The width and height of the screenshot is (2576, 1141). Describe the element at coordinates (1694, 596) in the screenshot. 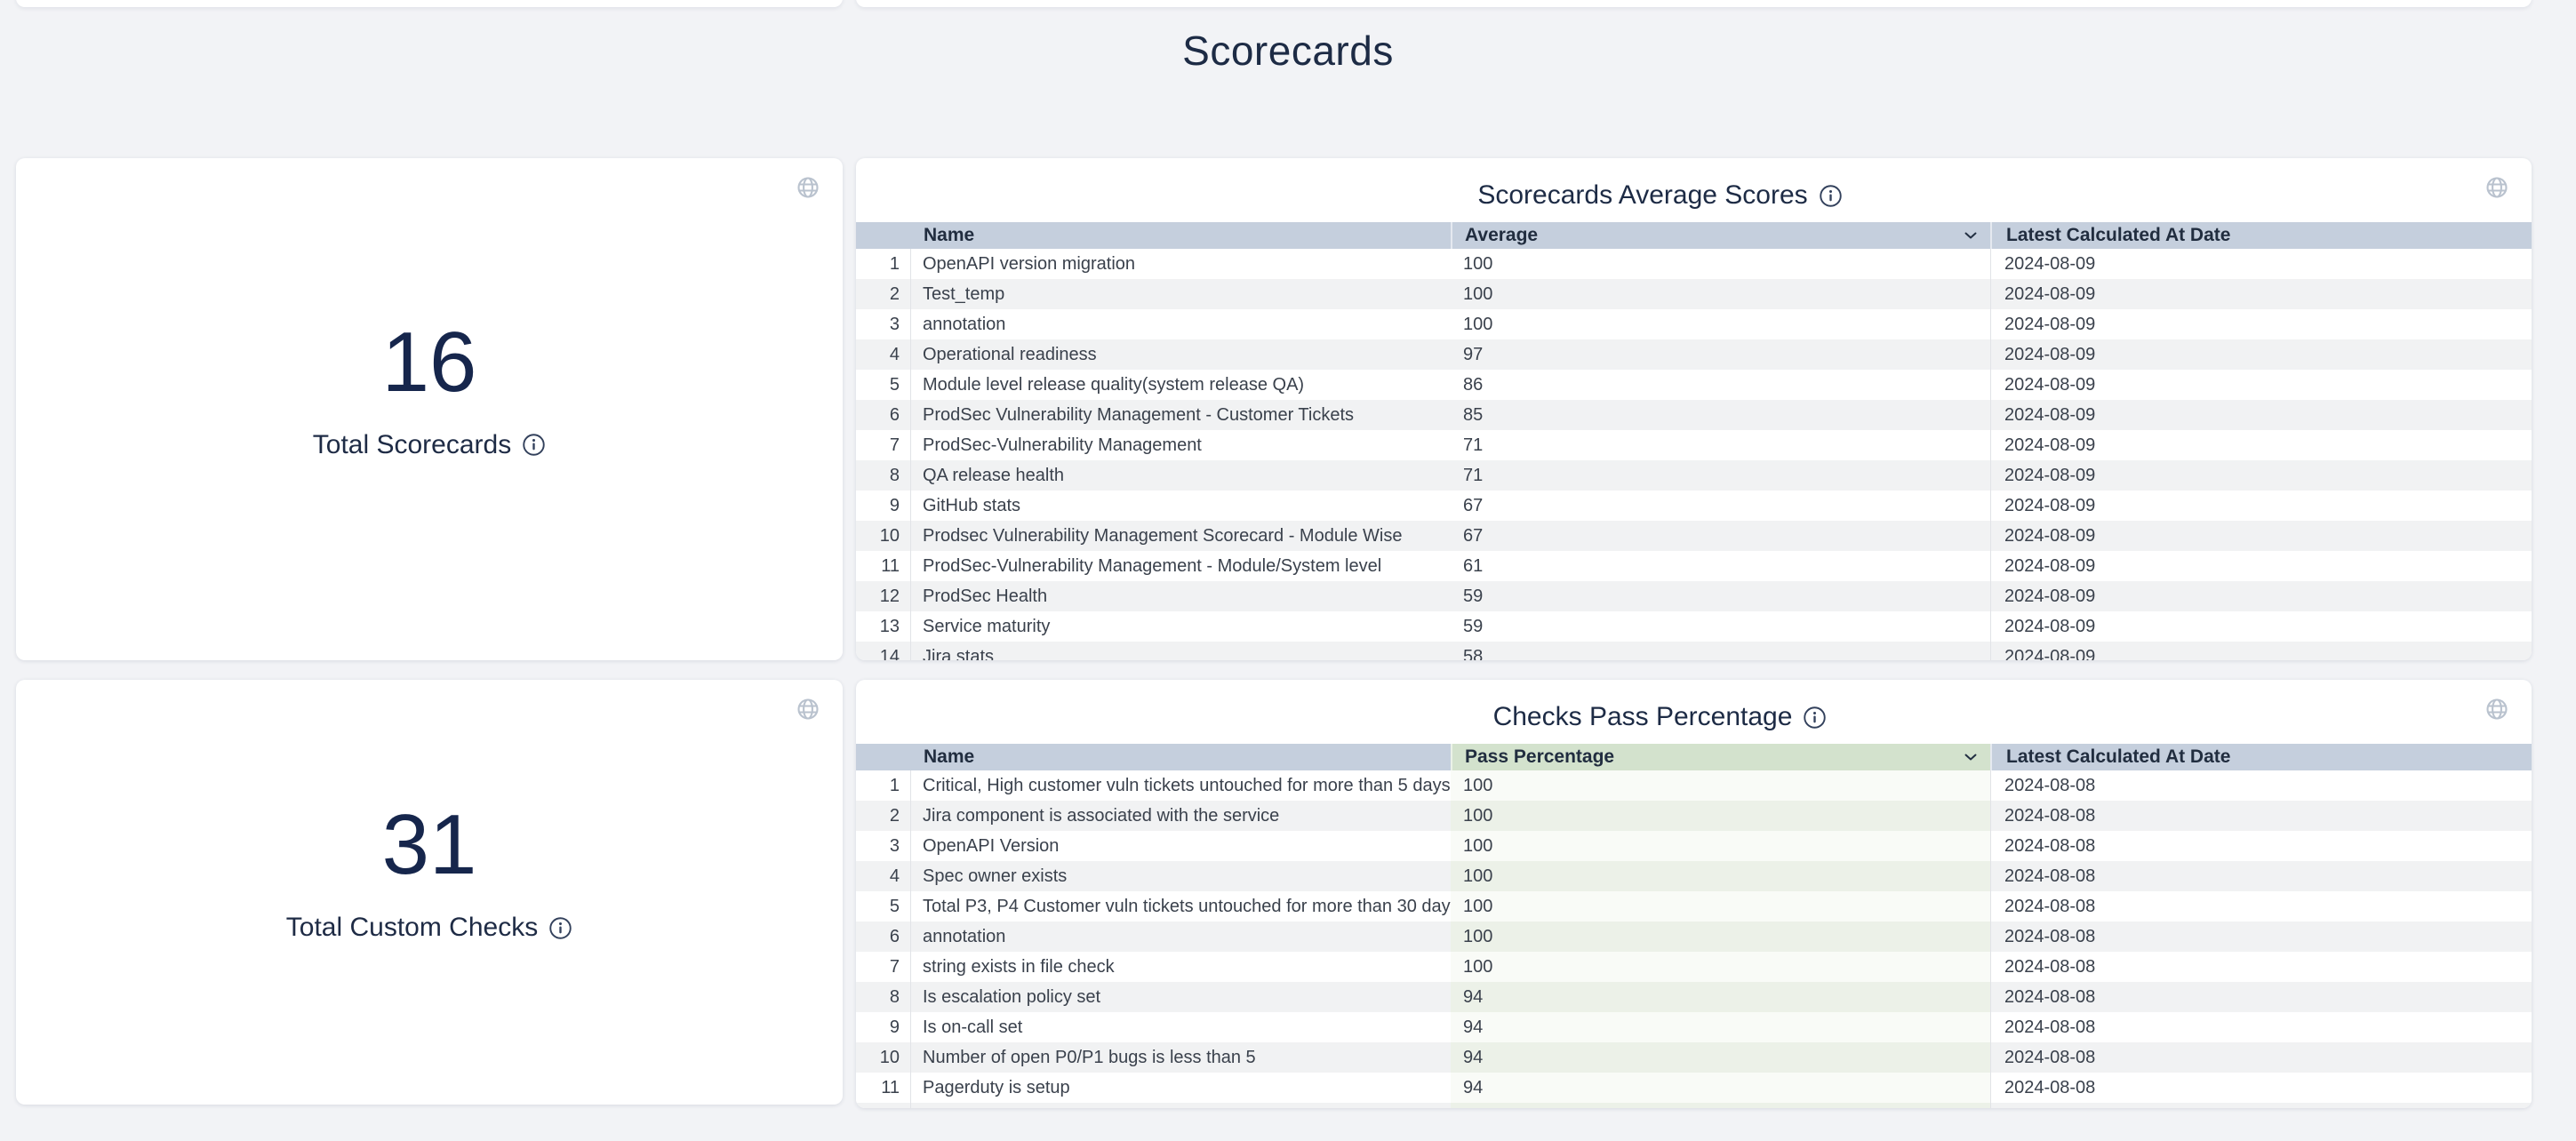

I see `table-row: 12 ProdSec Health 59 2024-08-09` at that location.